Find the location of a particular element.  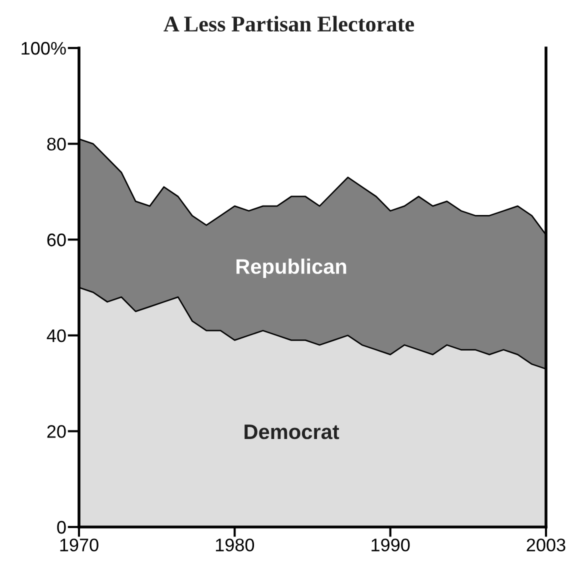

x-tick-label: 2003 is located at coordinates (546, 545).